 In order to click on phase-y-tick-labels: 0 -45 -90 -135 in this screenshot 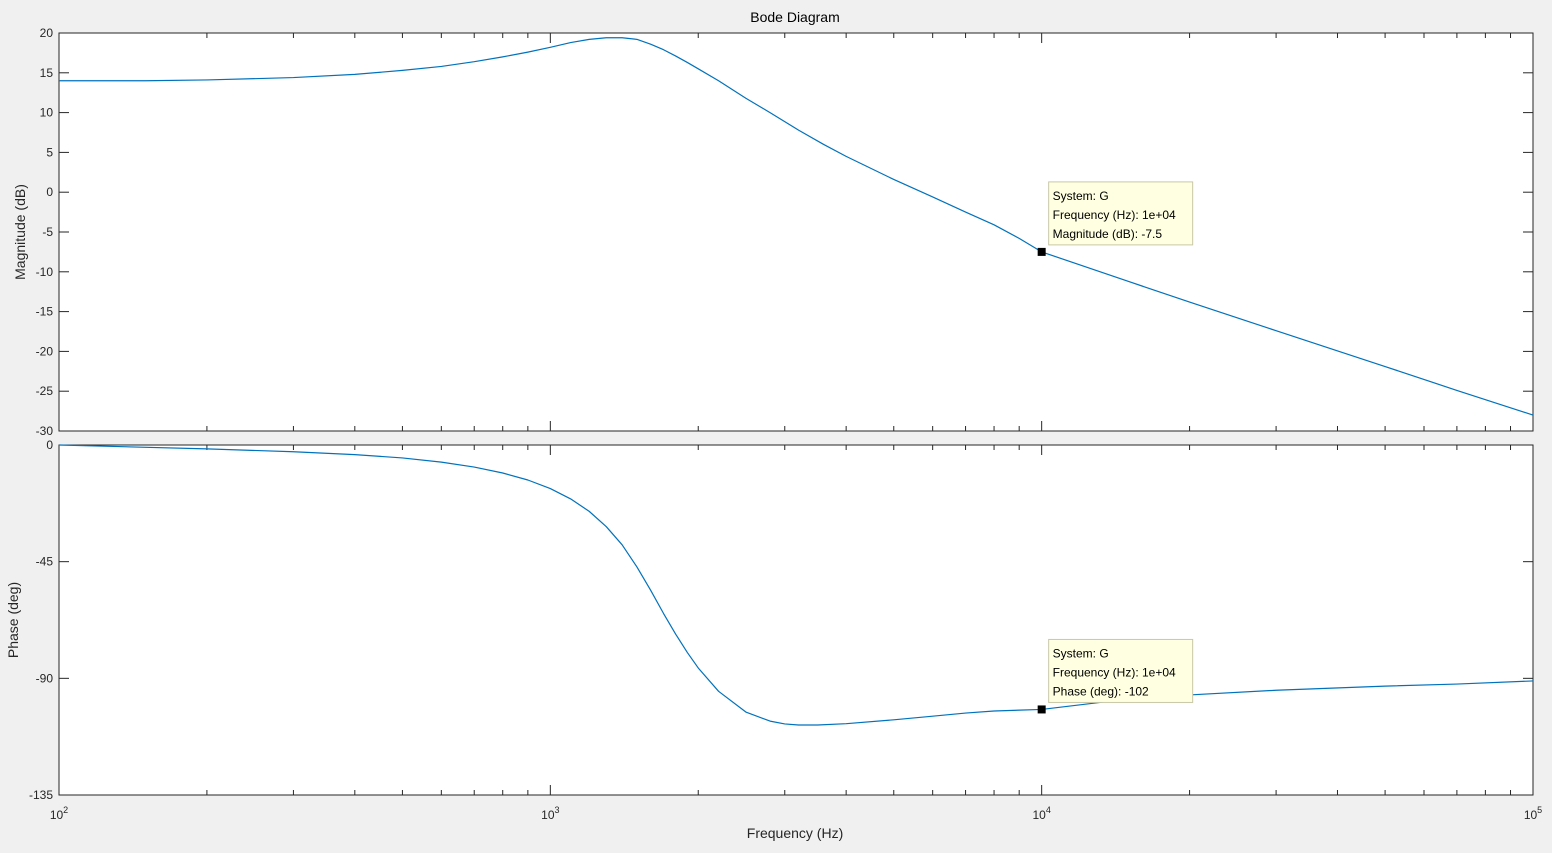, I will do `click(41, 620)`.